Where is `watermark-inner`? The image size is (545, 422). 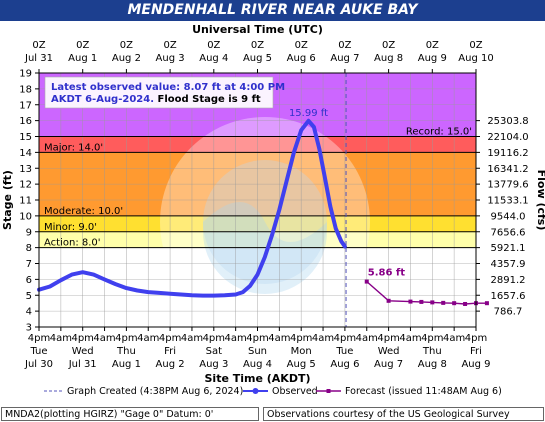 watermark-inner is located at coordinates (265, 222).